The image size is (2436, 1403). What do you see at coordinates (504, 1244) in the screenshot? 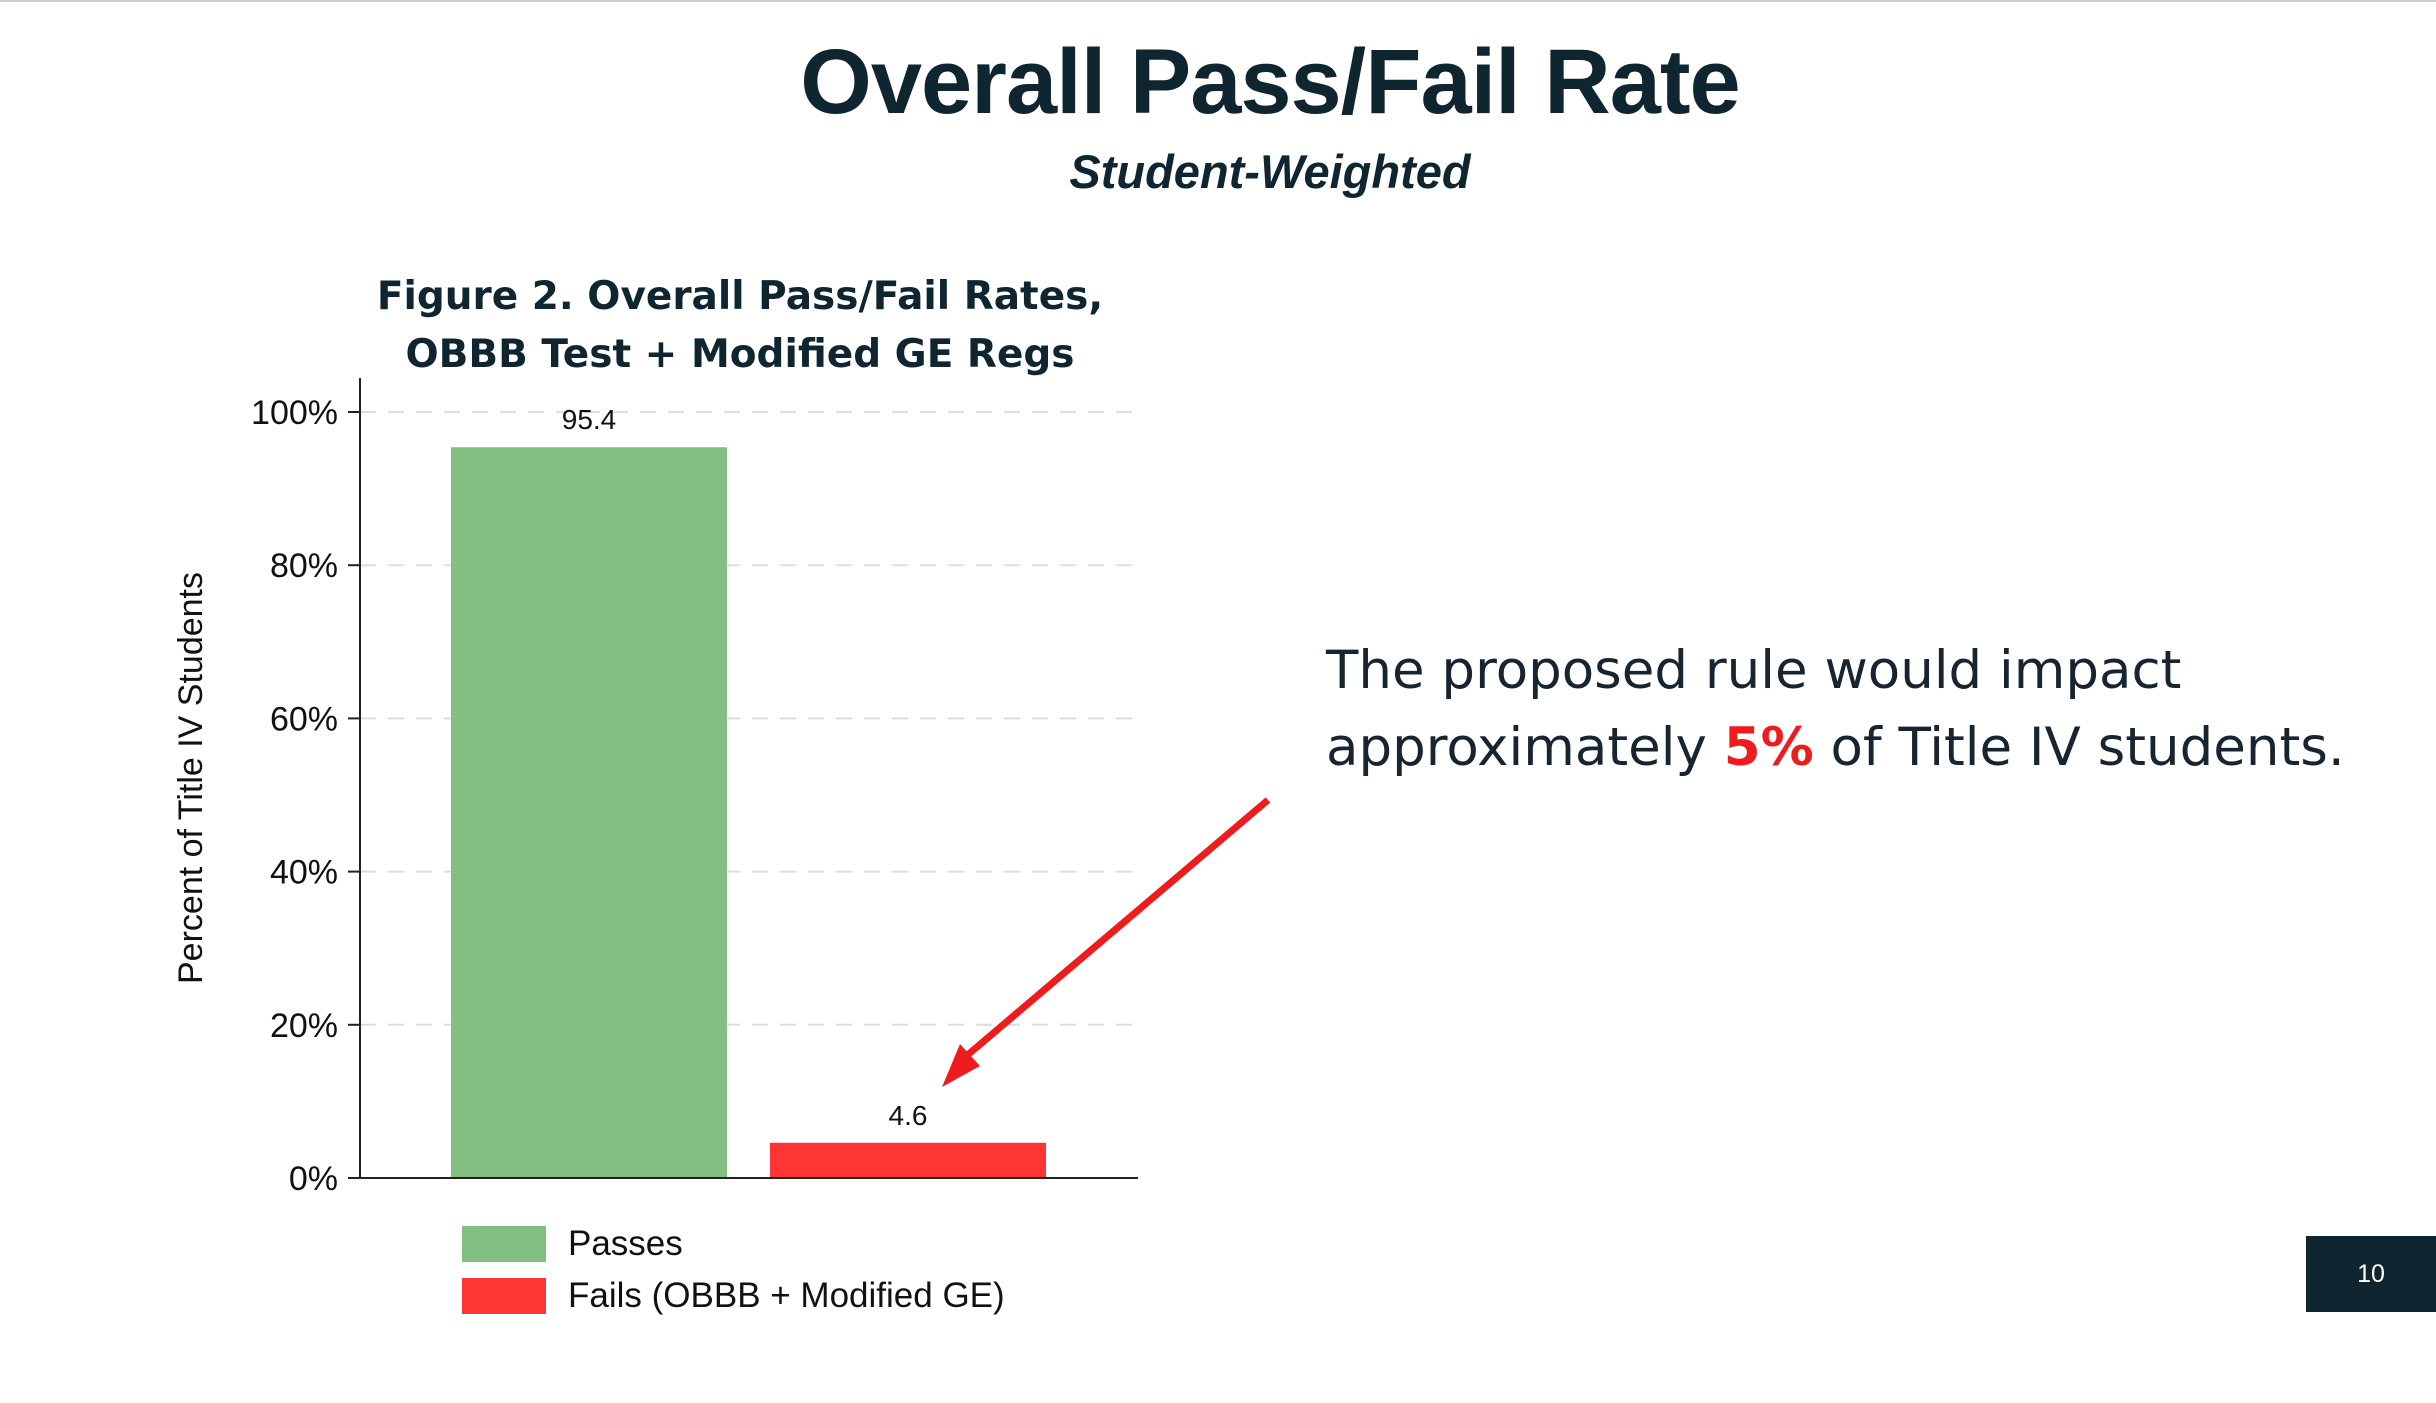
I see `legend-swatch-passes` at bounding box center [504, 1244].